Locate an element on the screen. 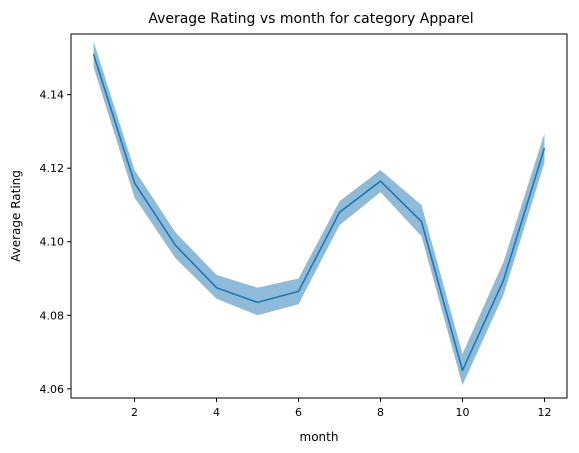  y-axis: 4.06 4.08 4.10 4.12 4.14 is located at coordinates (55, 242).